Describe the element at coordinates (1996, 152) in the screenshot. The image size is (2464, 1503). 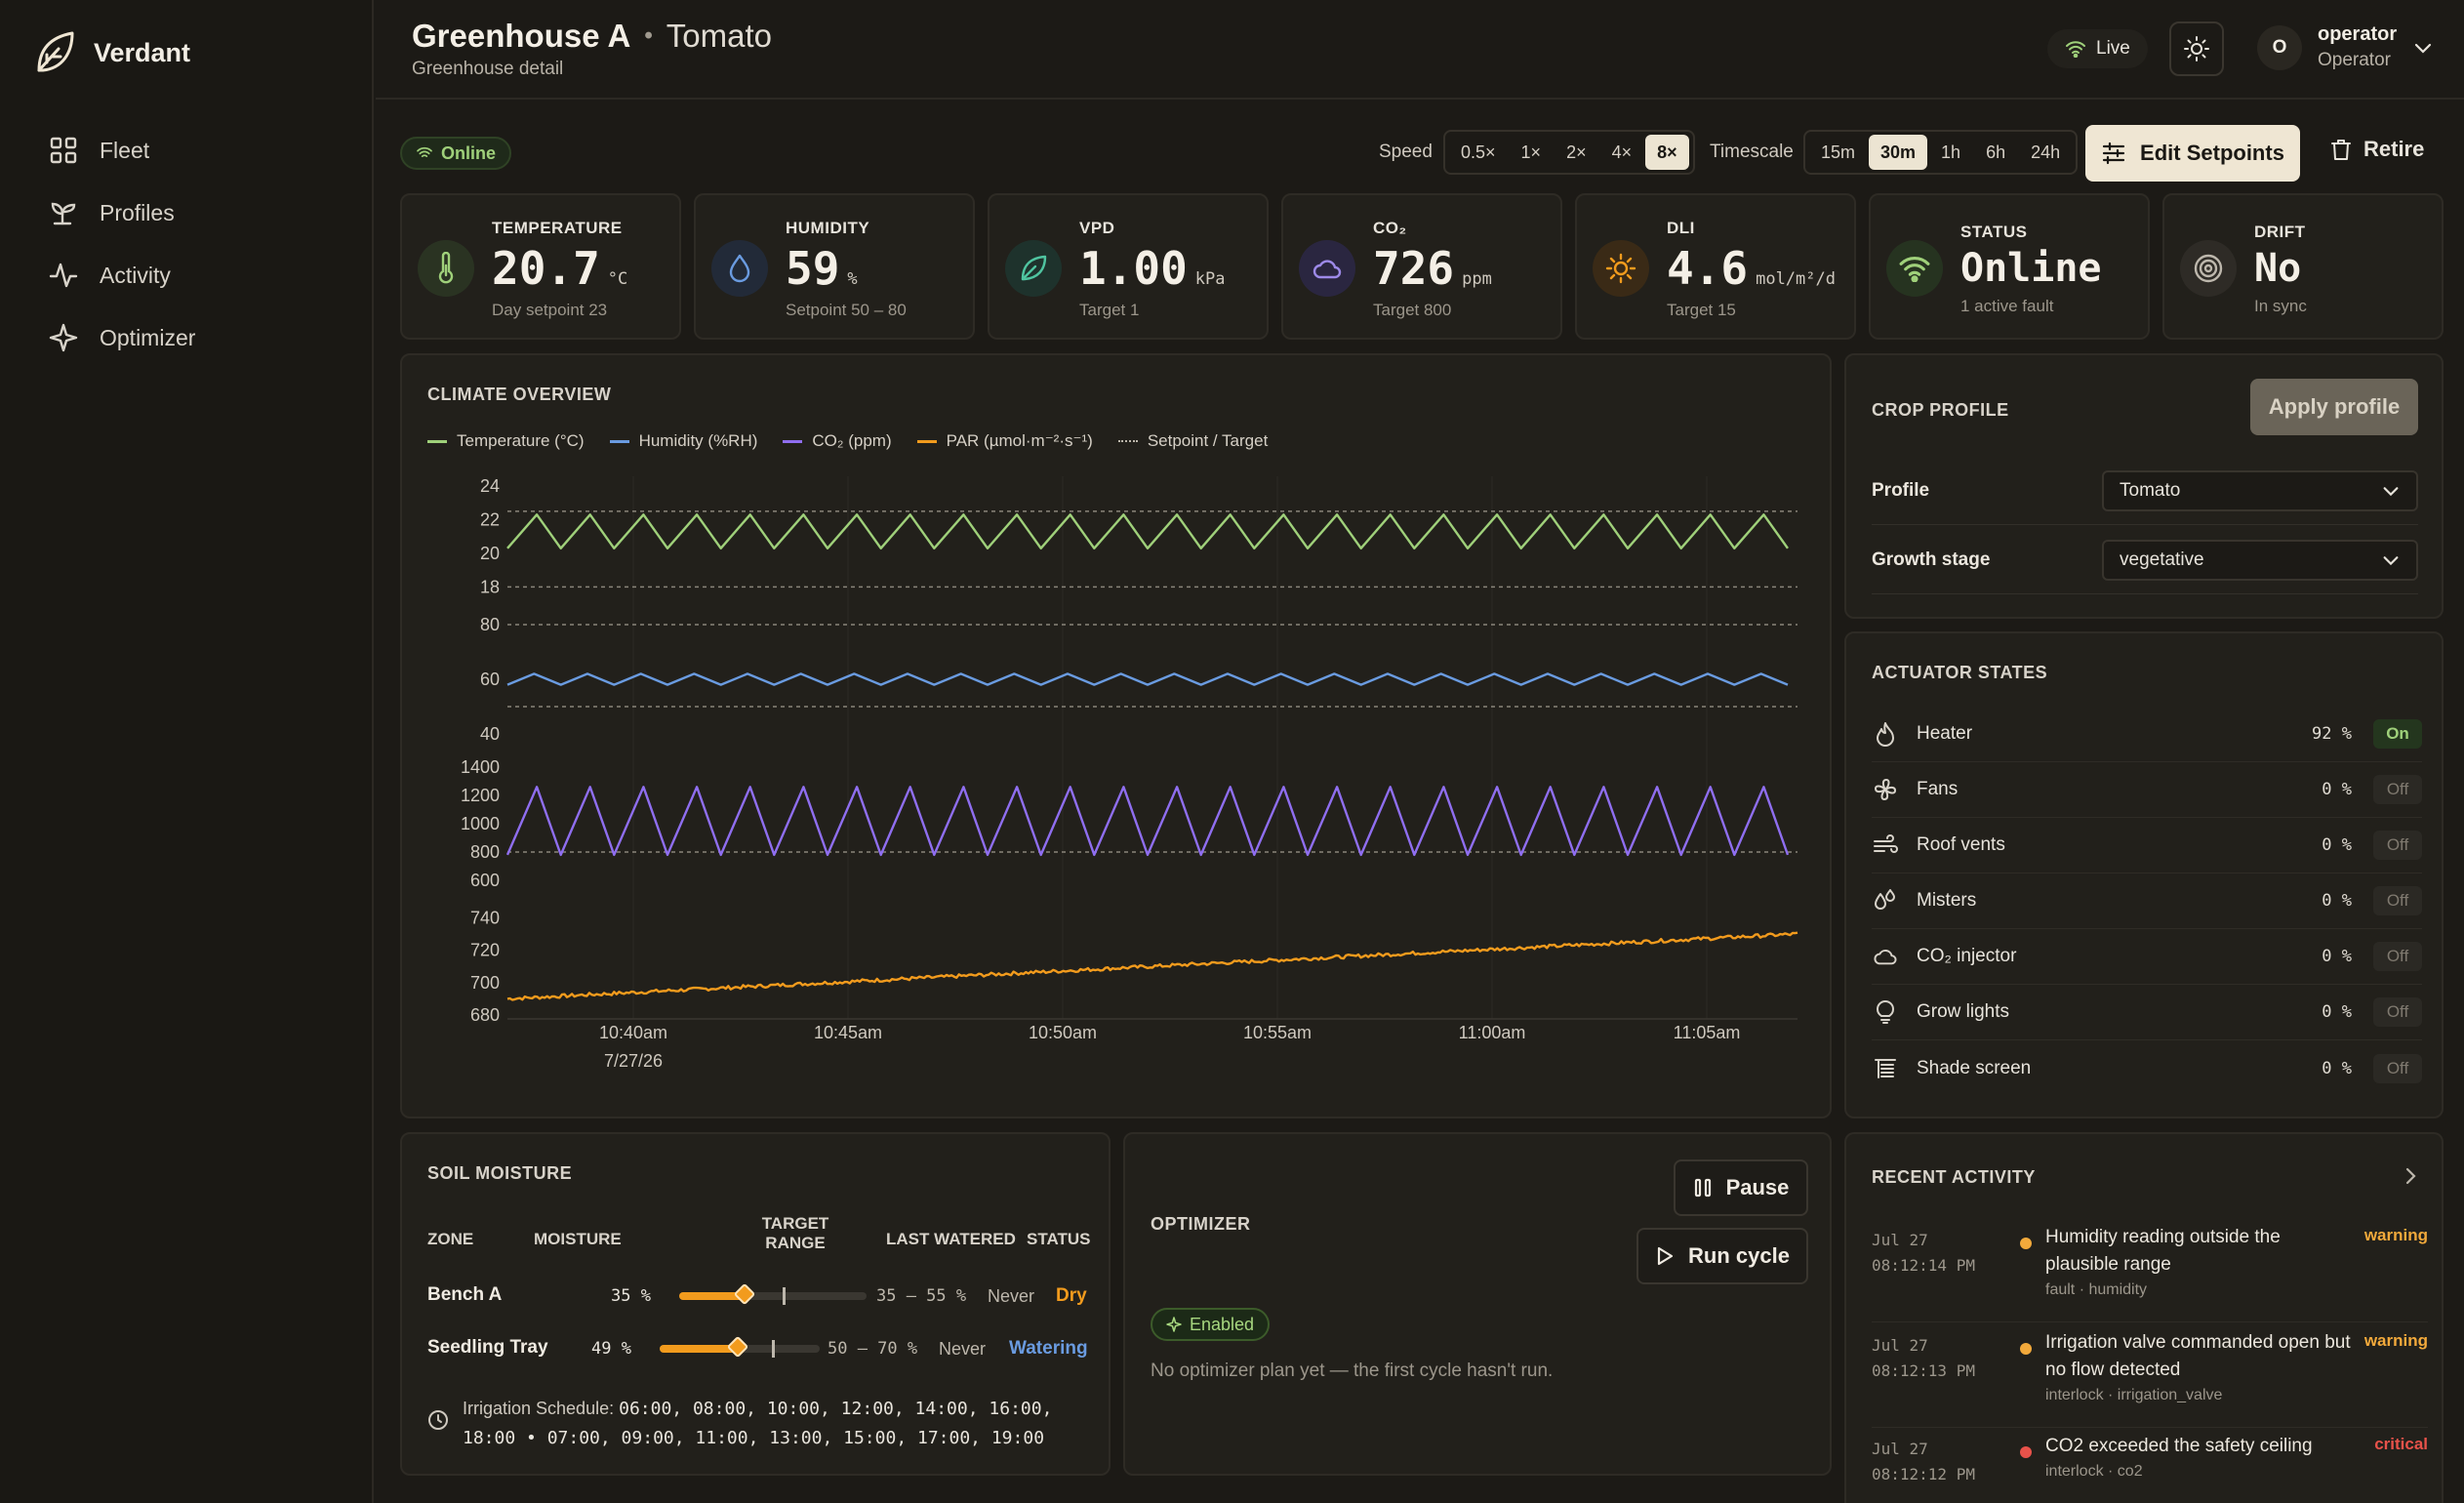
I see `timescale-option: 6h` at that location.